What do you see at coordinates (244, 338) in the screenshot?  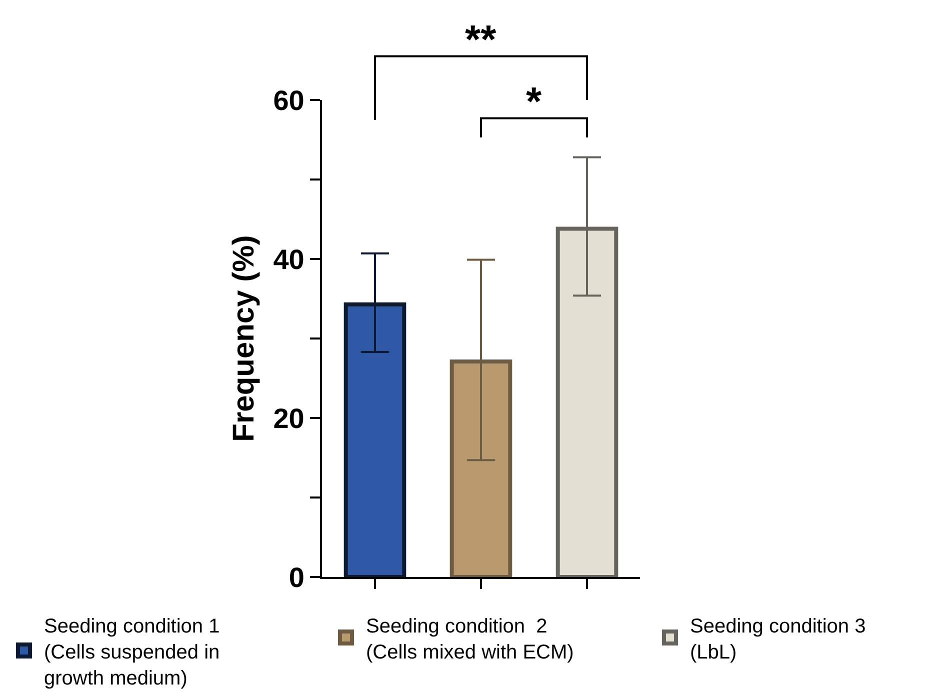 I see `y-axis-title: Frequency (%)` at bounding box center [244, 338].